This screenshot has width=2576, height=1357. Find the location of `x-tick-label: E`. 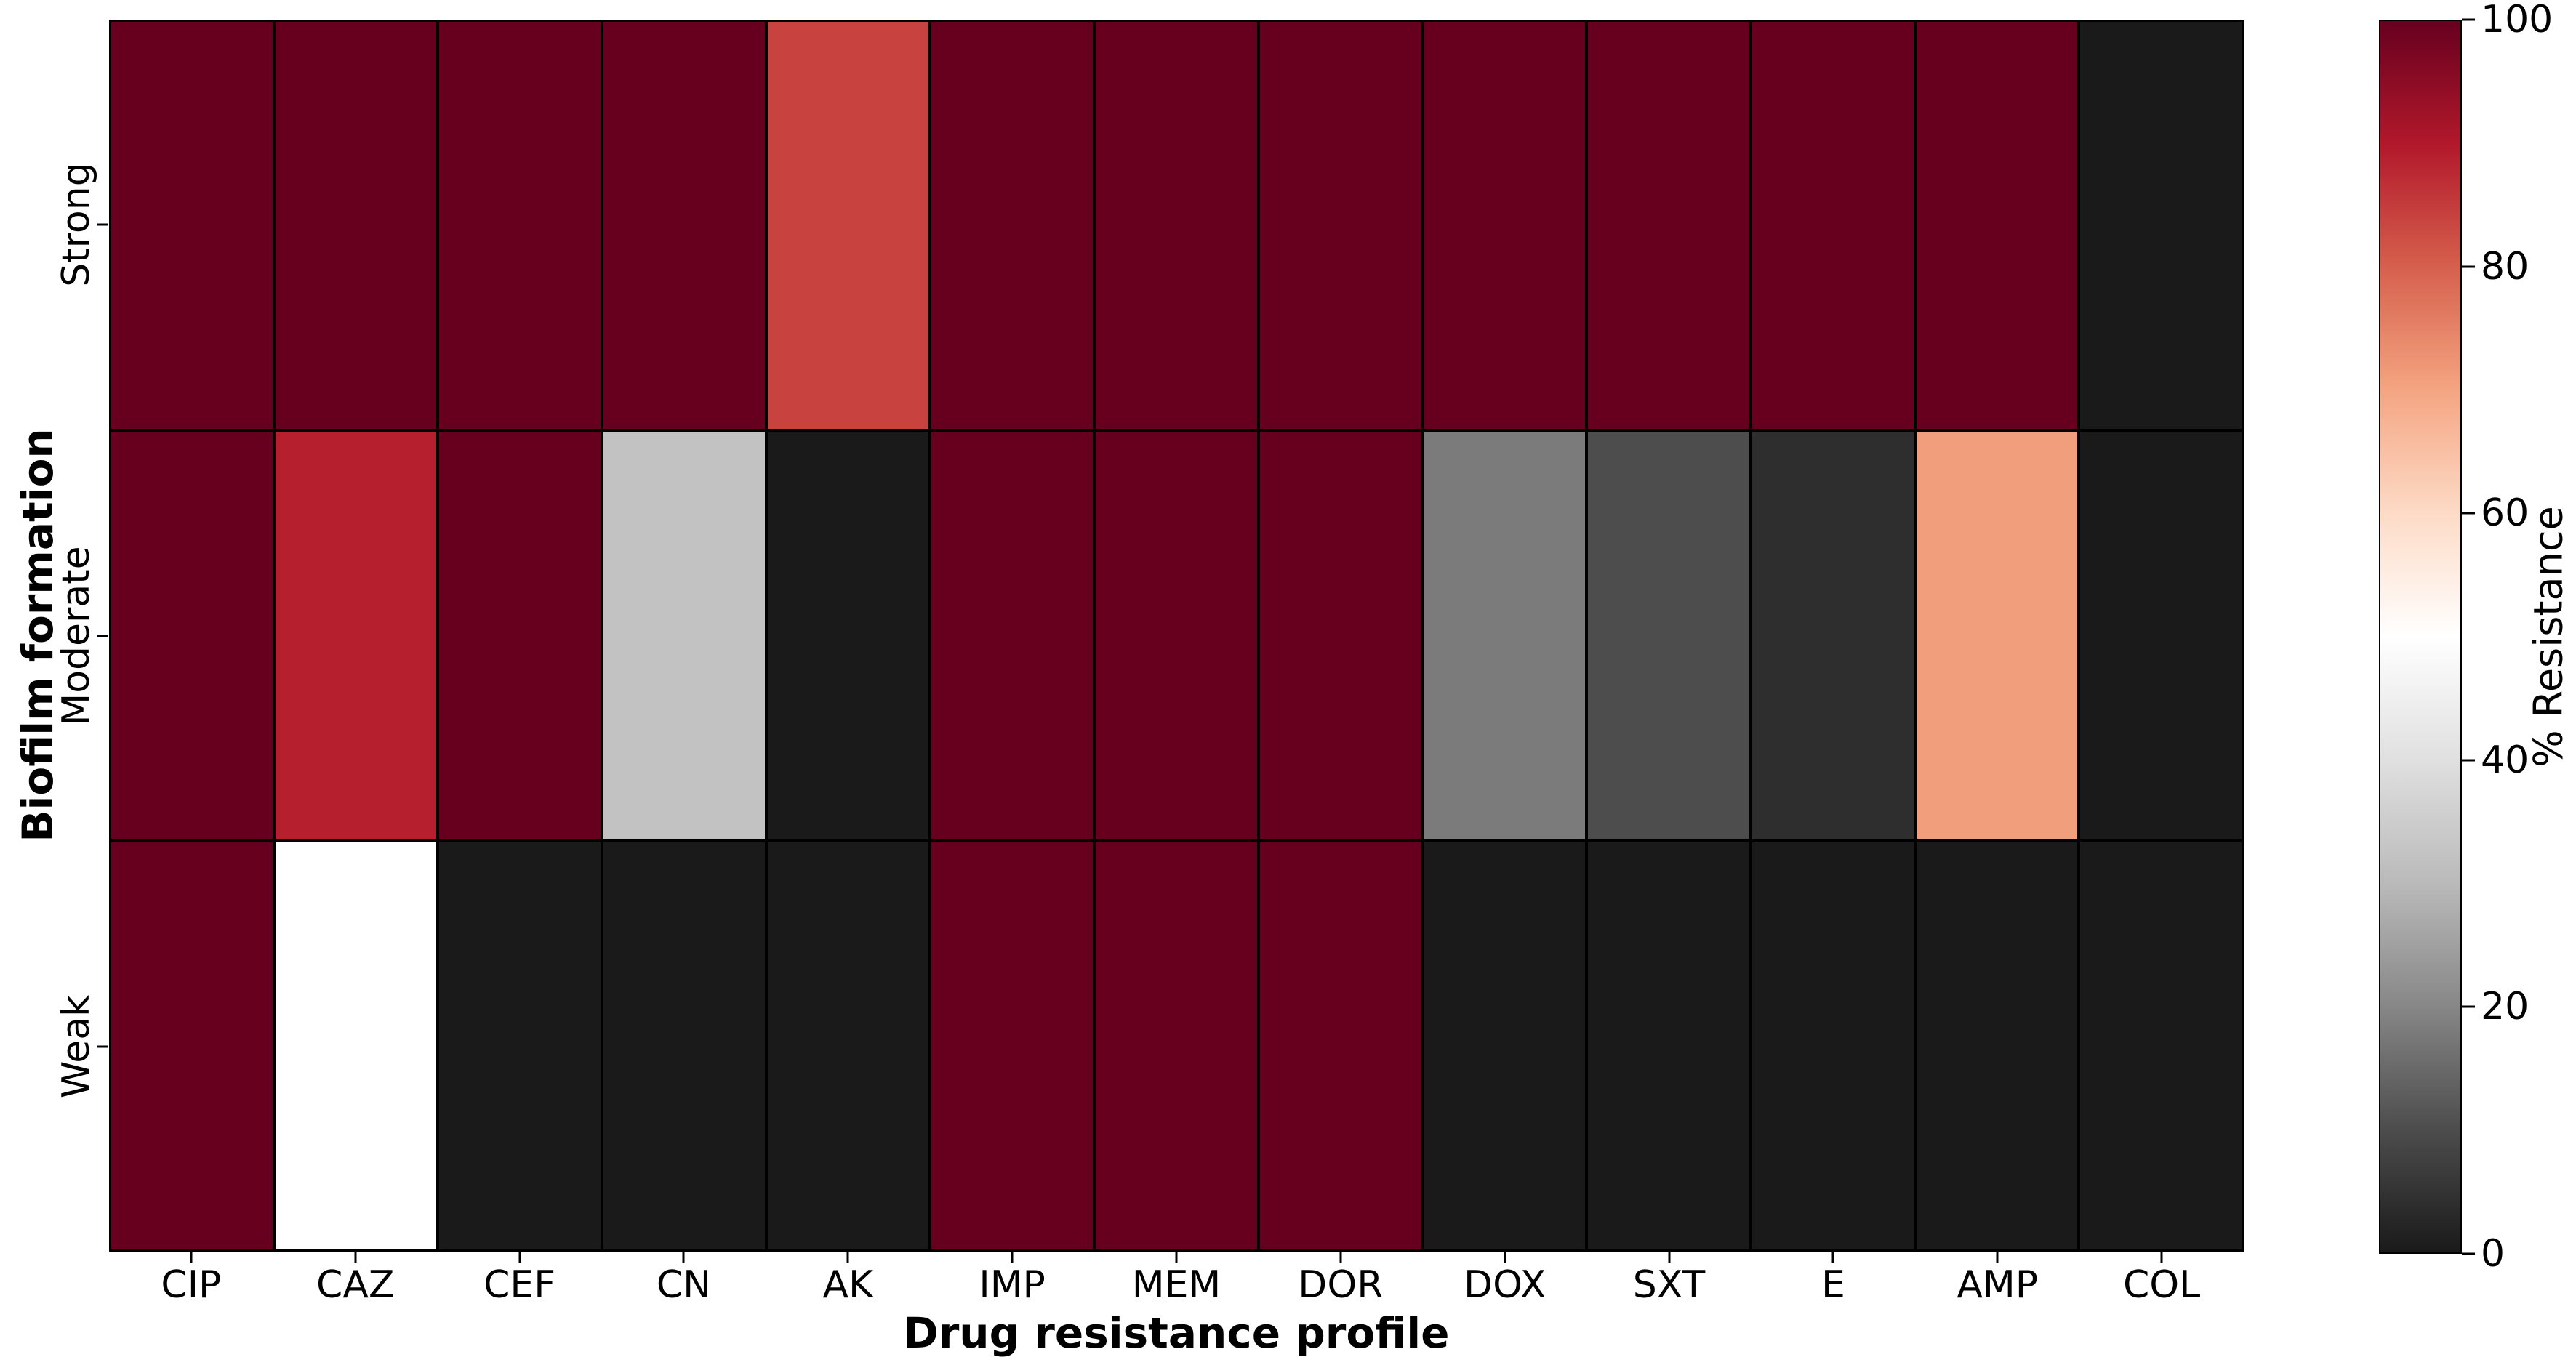

x-tick-label: E is located at coordinates (1833, 1285).